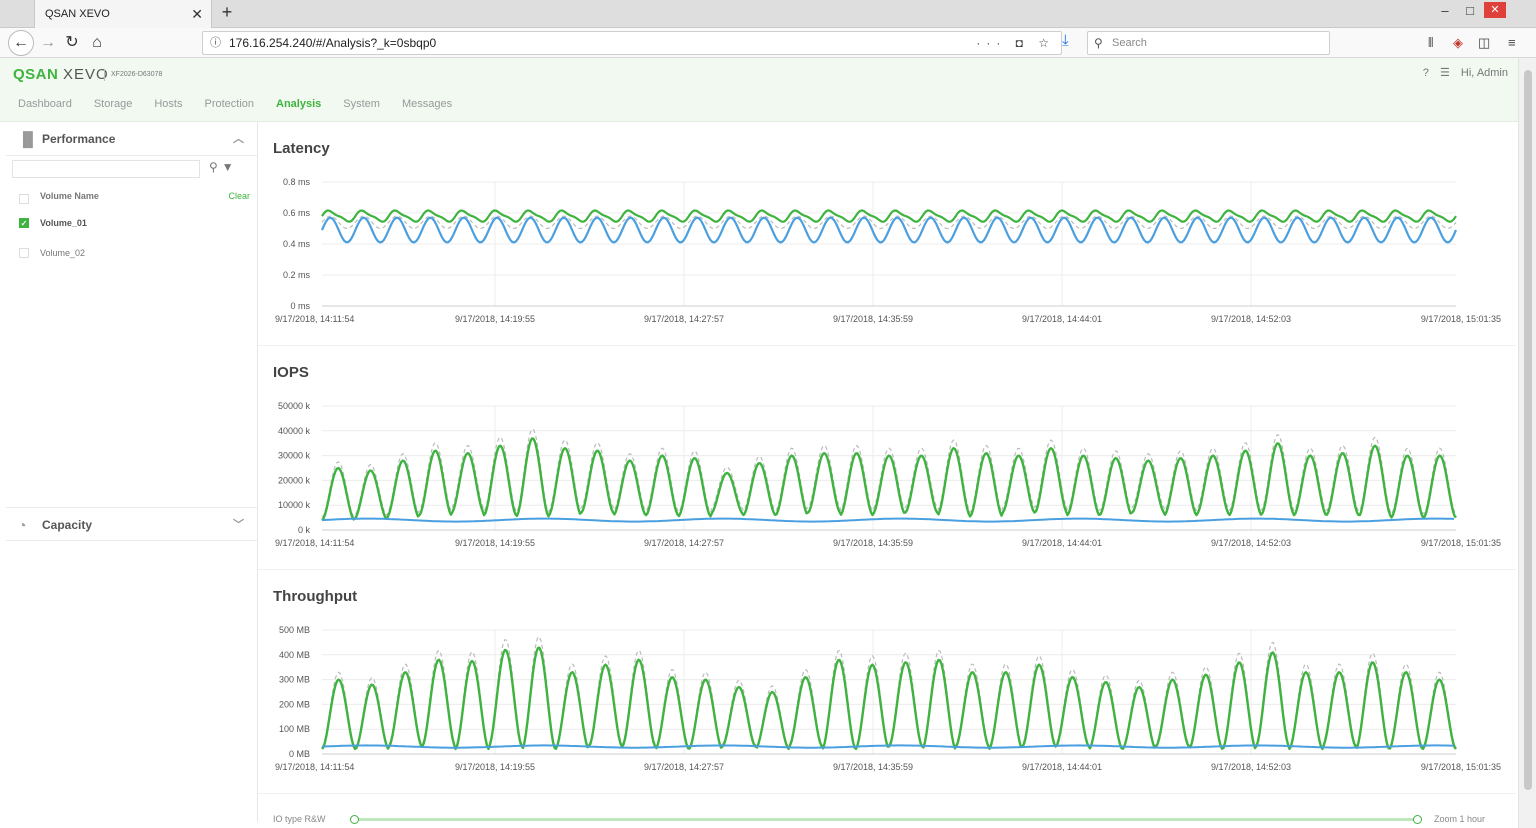 The width and height of the screenshot is (1536, 828). Describe the element at coordinates (1512, 42) in the screenshot. I see `hamburger-menu-icon: ≡` at that location.